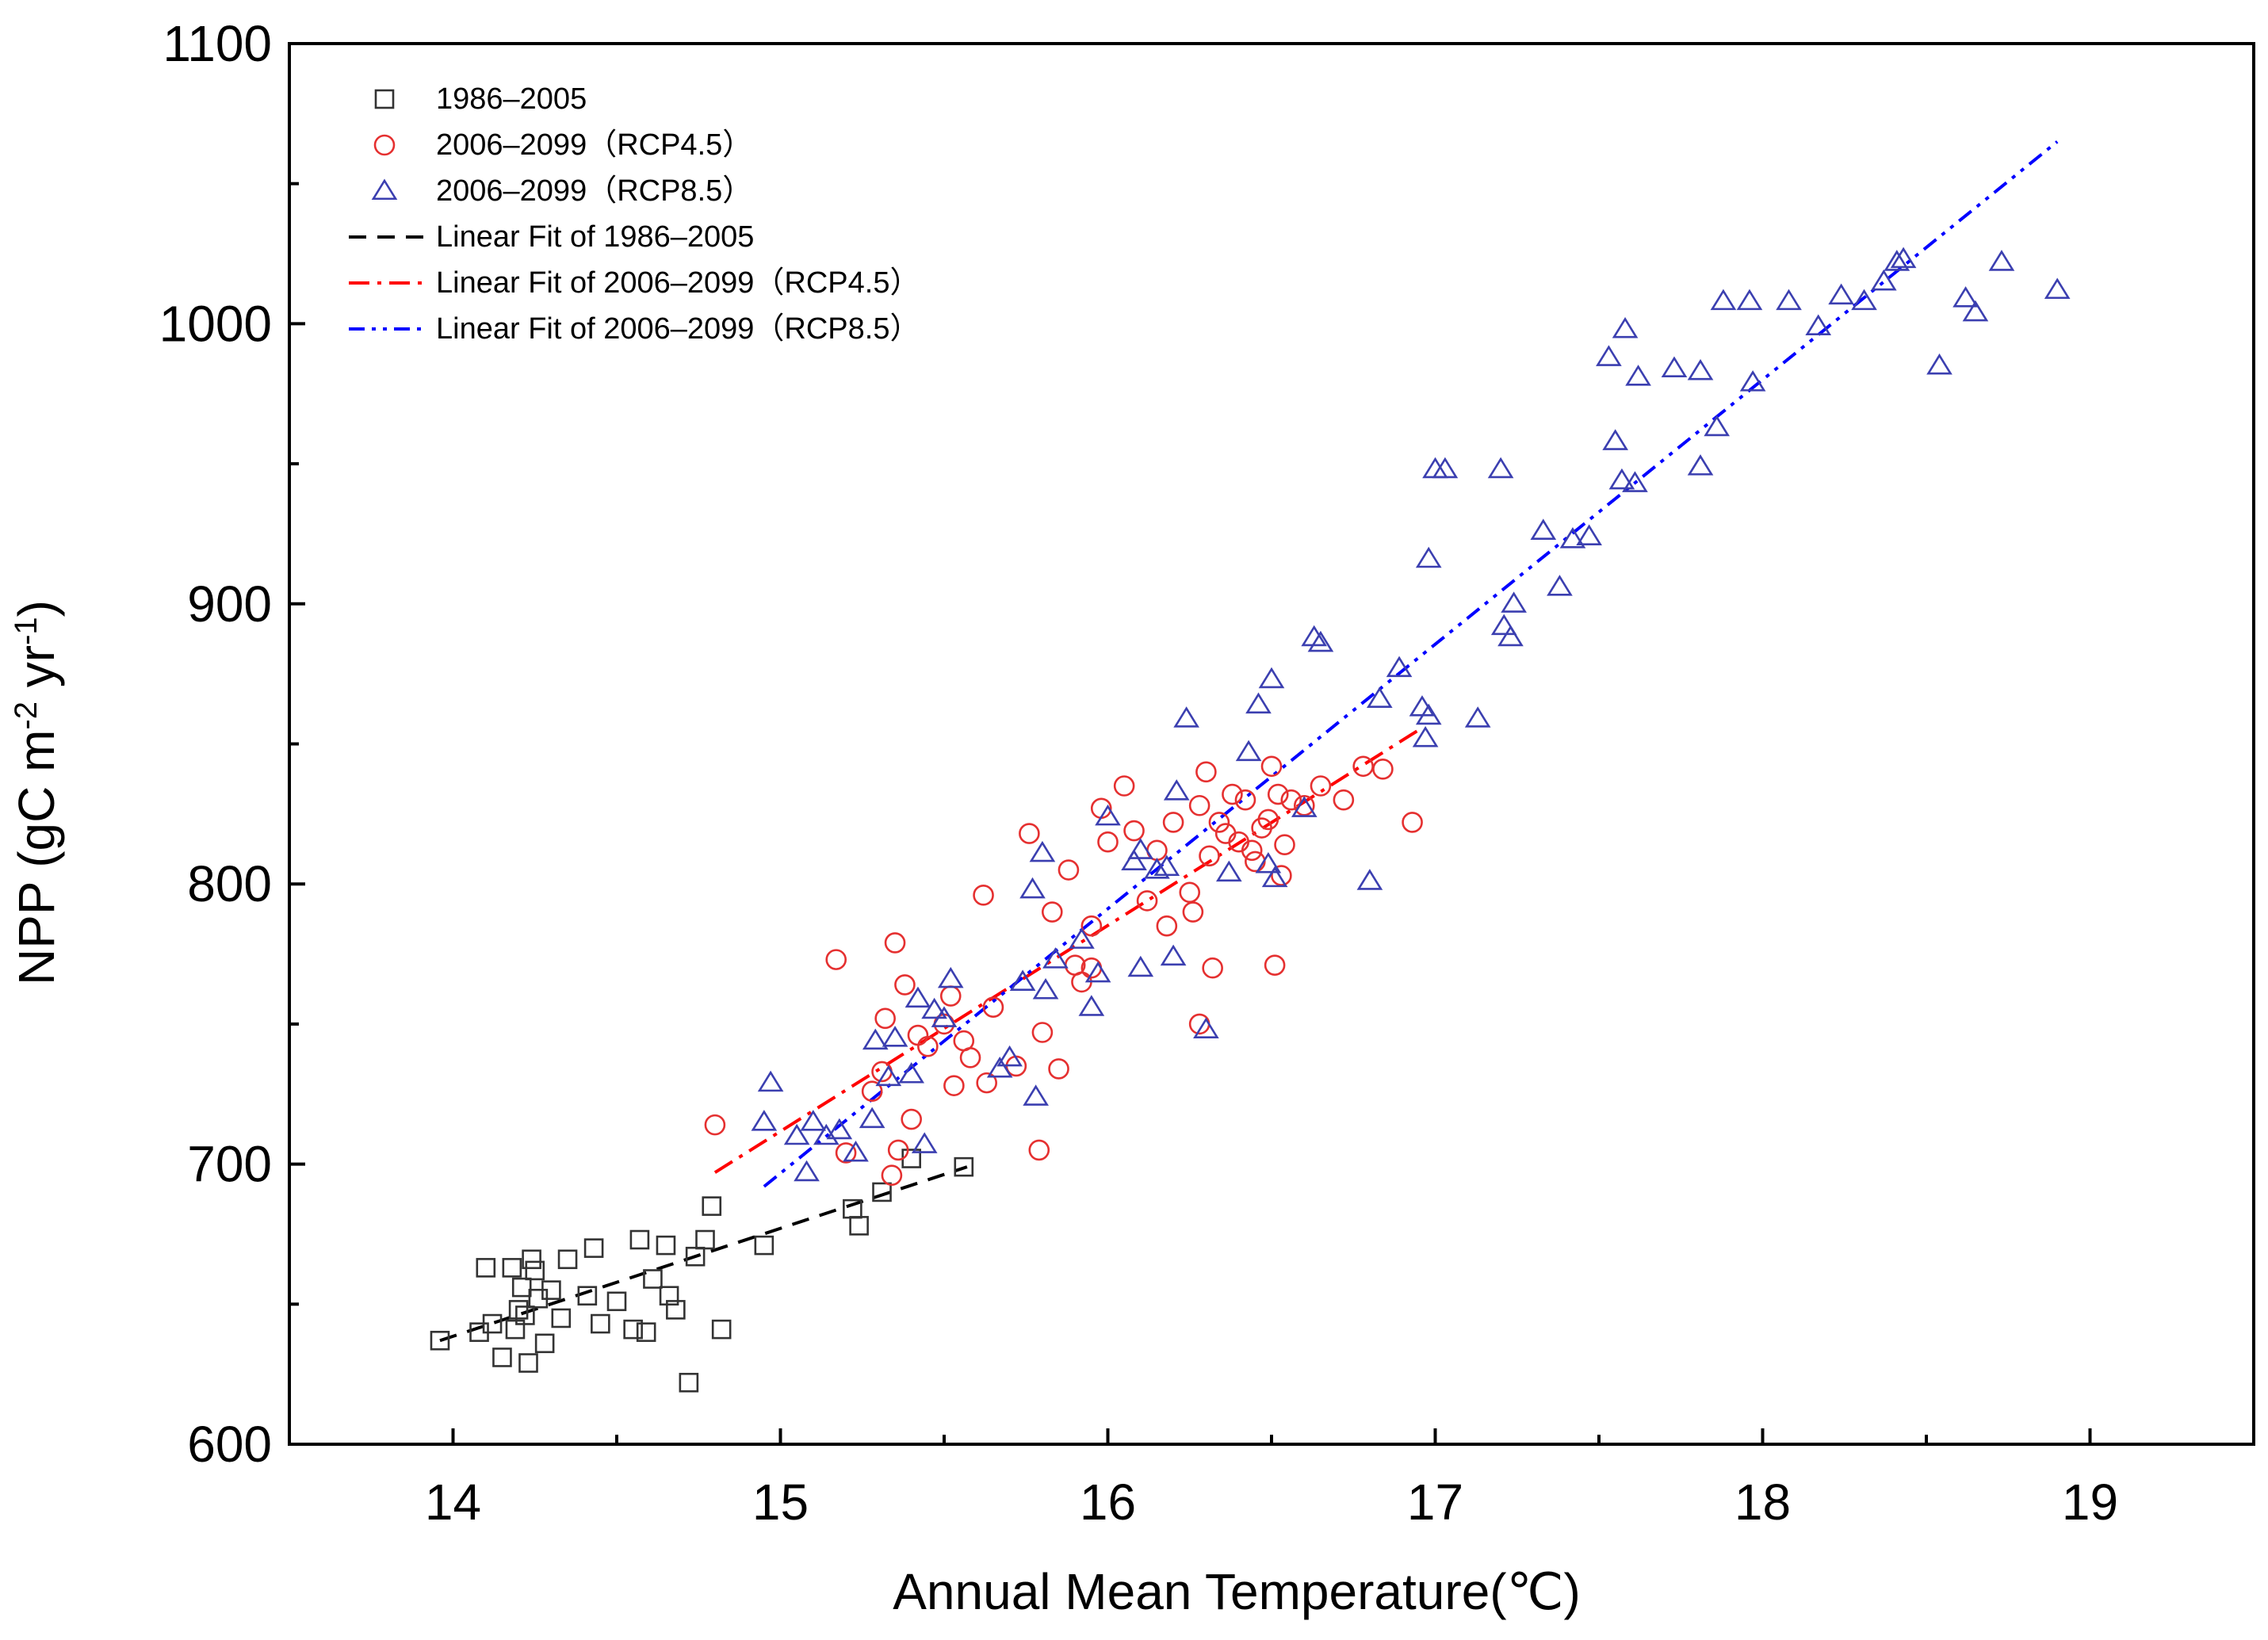  I want to click on y-axis-title-sup-2: -1, so click(27, 631).